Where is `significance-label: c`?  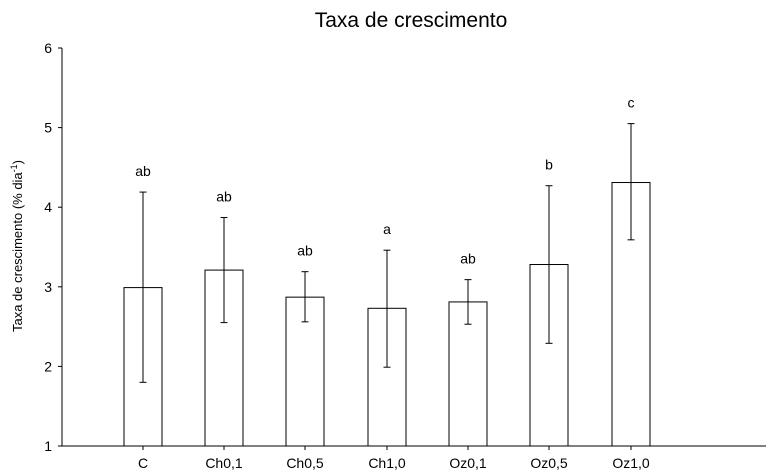
significance-label: c is located at coordinates (631, 103).